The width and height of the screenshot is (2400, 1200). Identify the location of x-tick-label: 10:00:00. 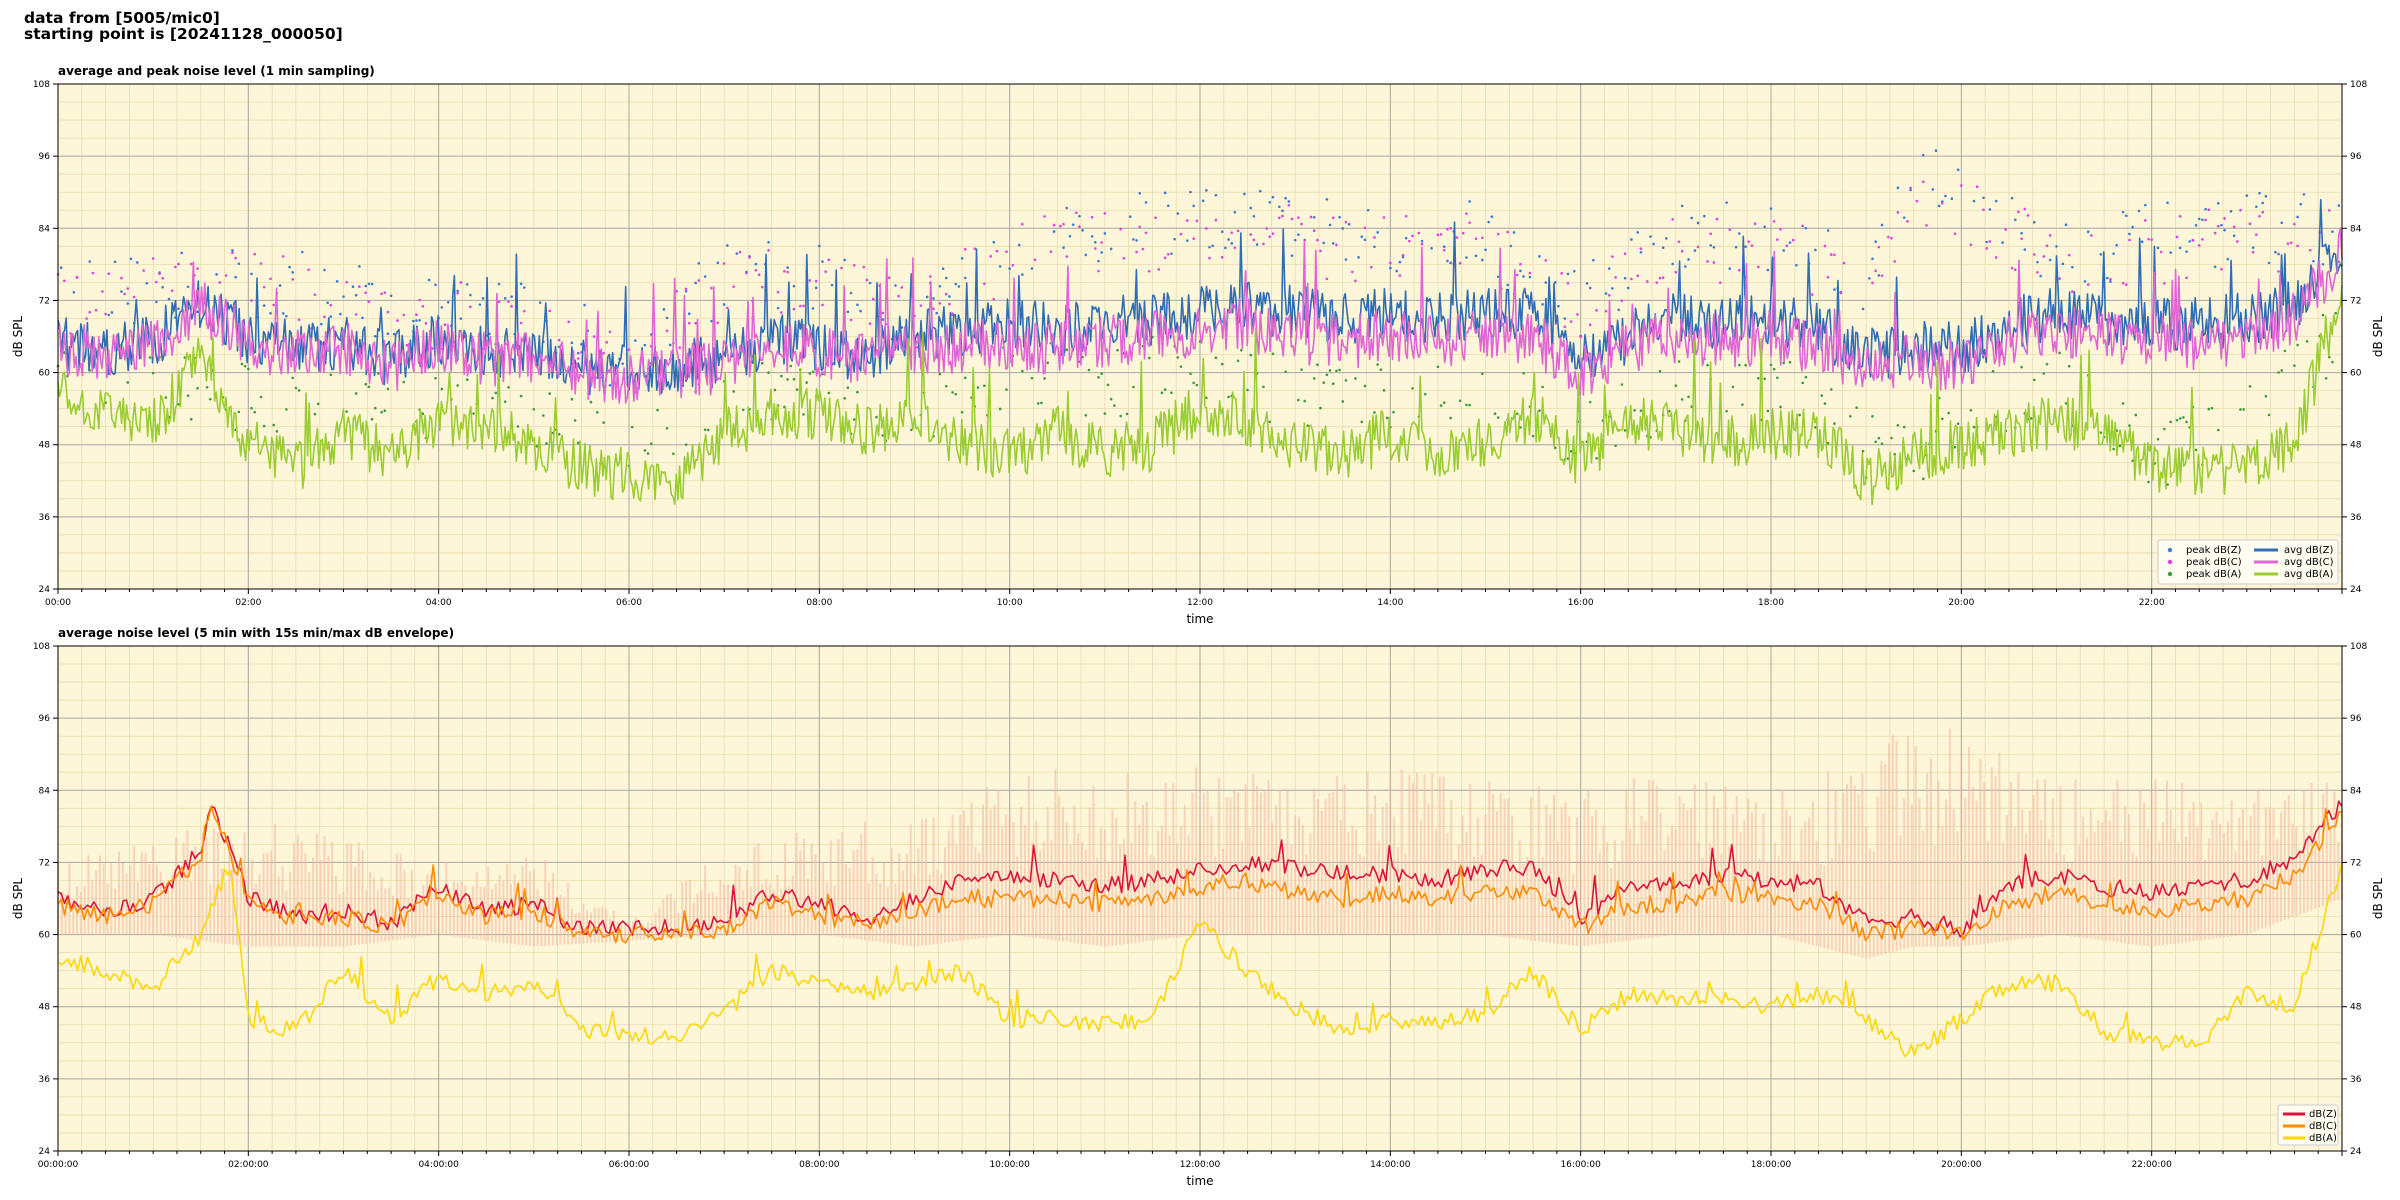
(1009, 1165).